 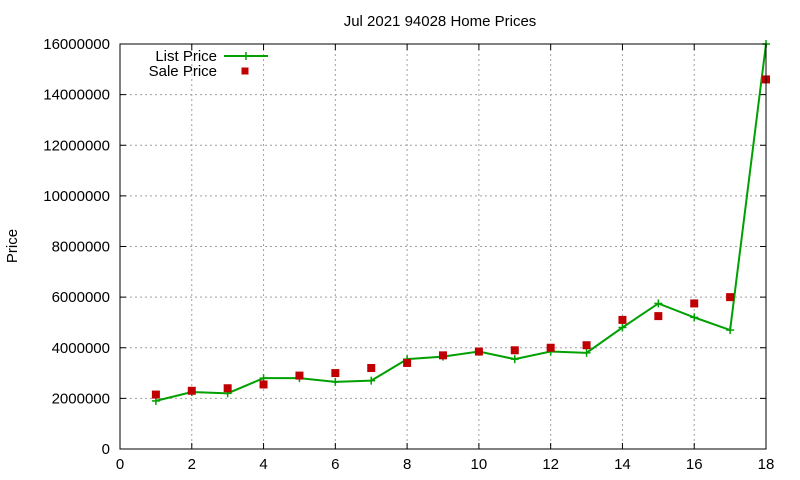 What do you see at coordinates (81, 348) in the screenshot?
I see `y-tick-label: 4000000` at bounding box center [81, 348].